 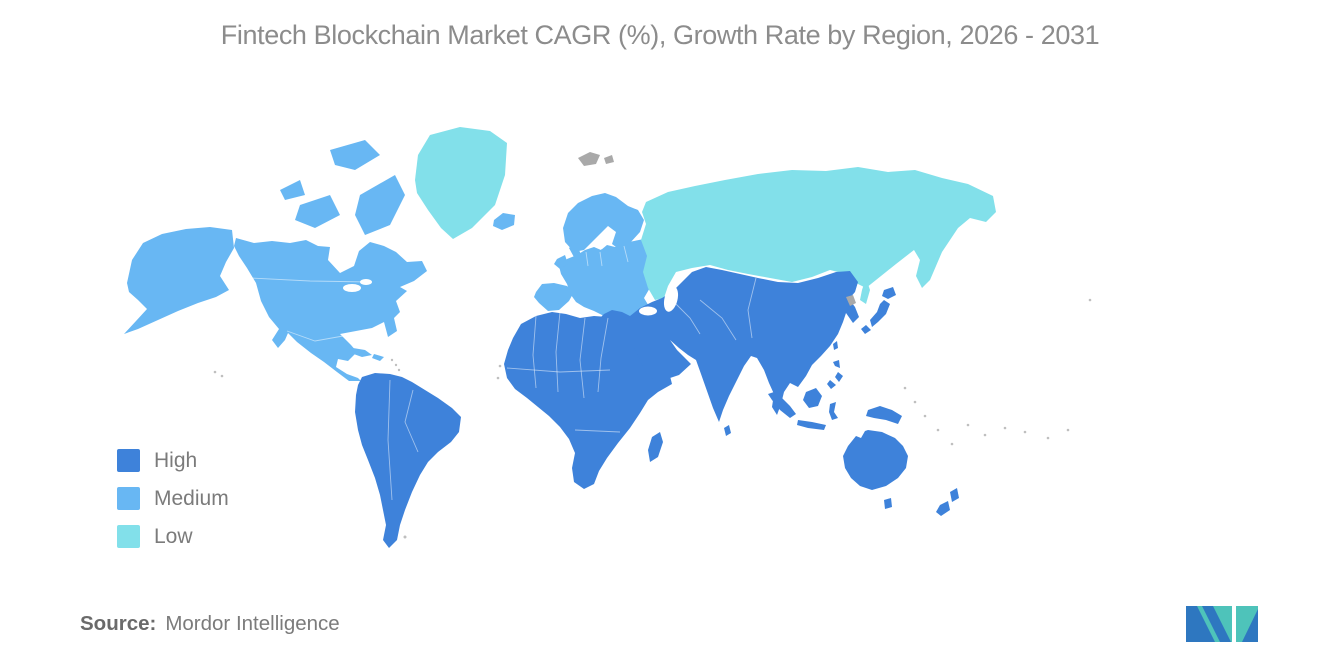 I want to click on legend-label-low: Low, so click(x=173, y=536).